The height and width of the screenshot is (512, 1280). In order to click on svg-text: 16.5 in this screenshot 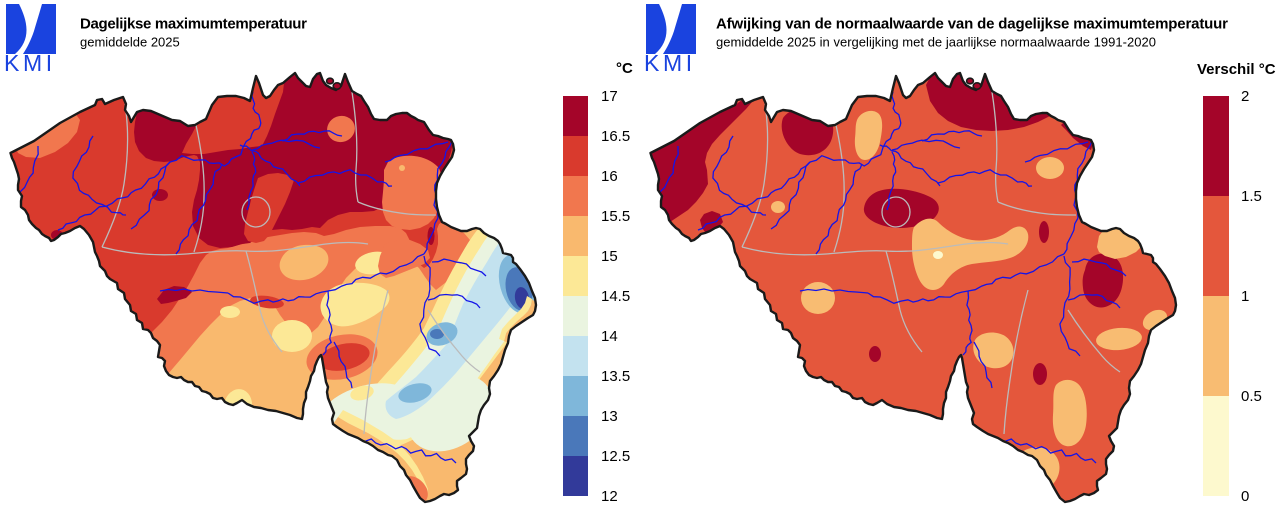, I will do `click(615, 136)`.